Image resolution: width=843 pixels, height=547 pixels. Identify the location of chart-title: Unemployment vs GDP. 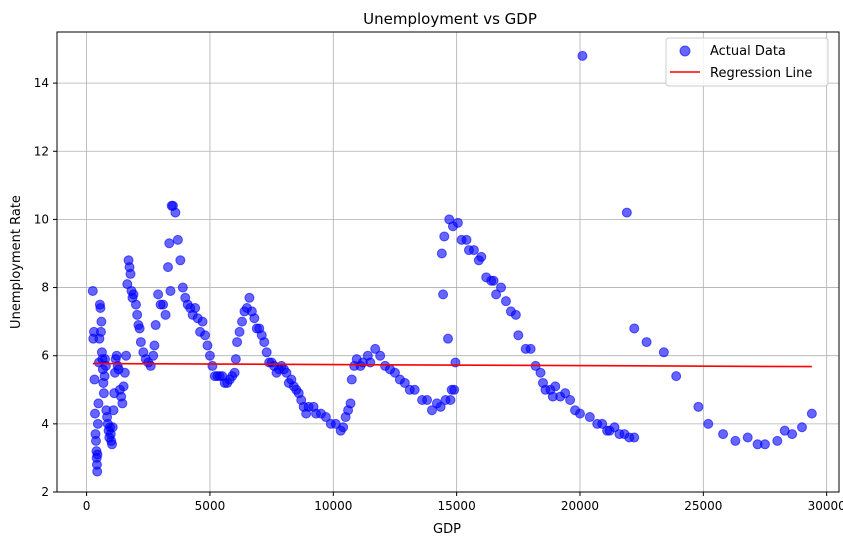
(450, 19).